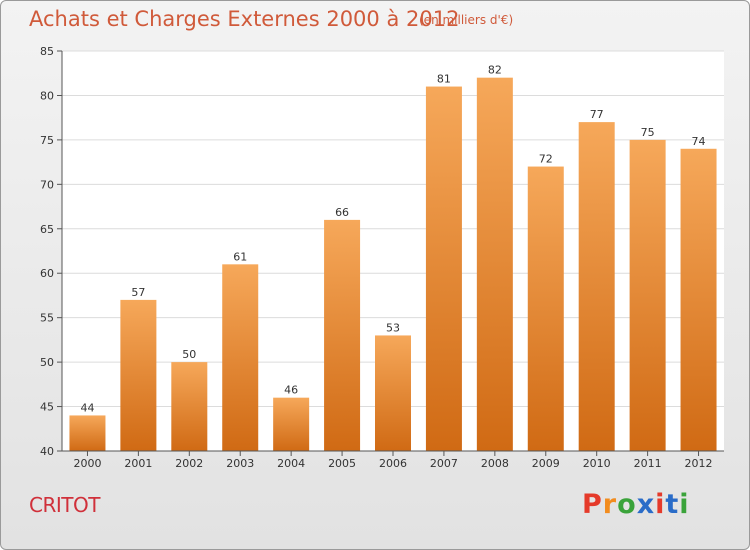  I want to click on data-label-2002: 50, so click(189, 354).